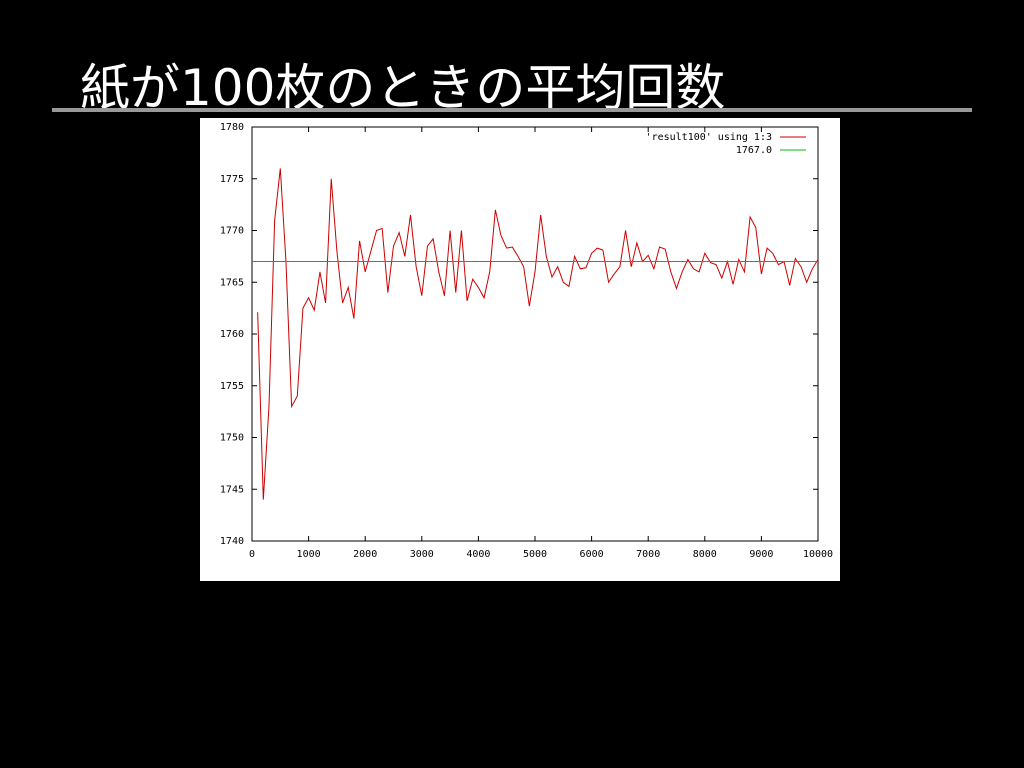 Image resolution: width=1024 pixels, height=768 pixels. What do you see at coordinates (648, 554) in the screenshot?
I see `x-tick-label: 7000` at bounding box center [648, 554].